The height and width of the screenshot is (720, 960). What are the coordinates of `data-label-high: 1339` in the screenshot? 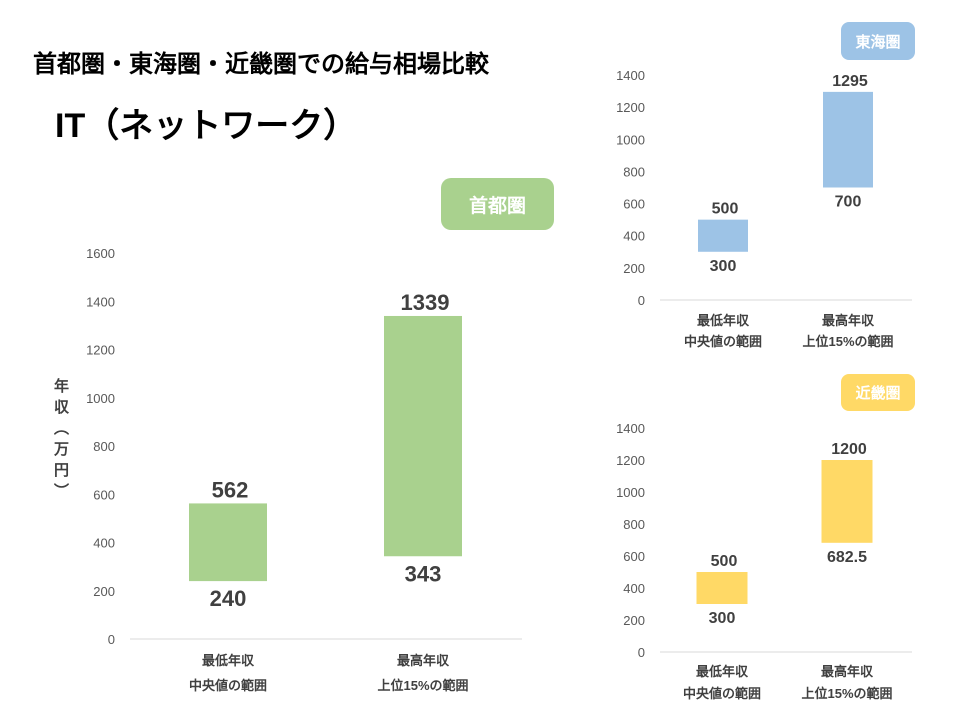 It's located at (425, 302).